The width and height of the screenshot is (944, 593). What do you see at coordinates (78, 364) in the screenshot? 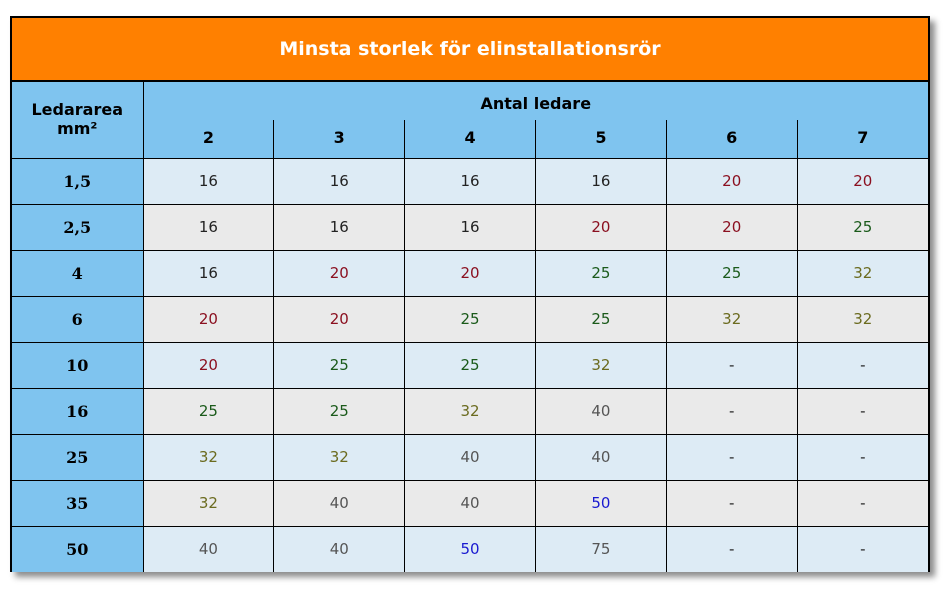
I see `conductor-area-cell: 10` at bounding box center [78, 364].